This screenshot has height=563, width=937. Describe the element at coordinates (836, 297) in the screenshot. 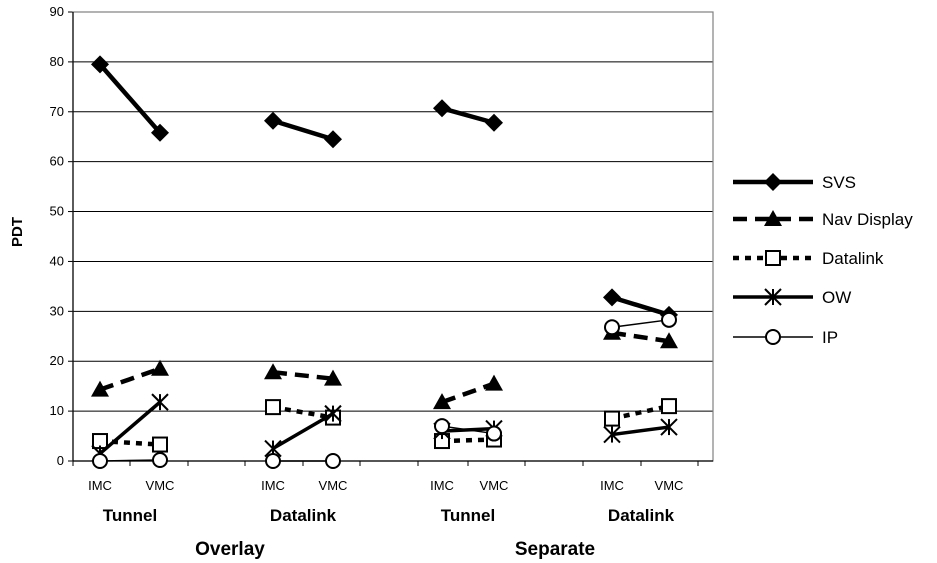

I see `legend-label: OW` at that location.